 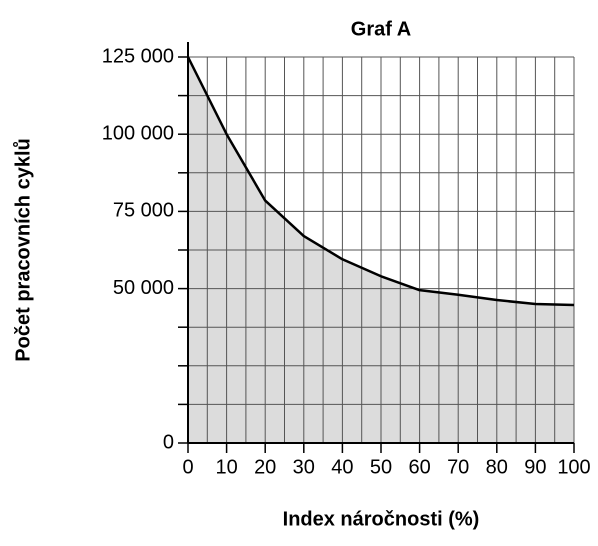 I want to click on x-tick-label: 40, so click(x=342, y=467).